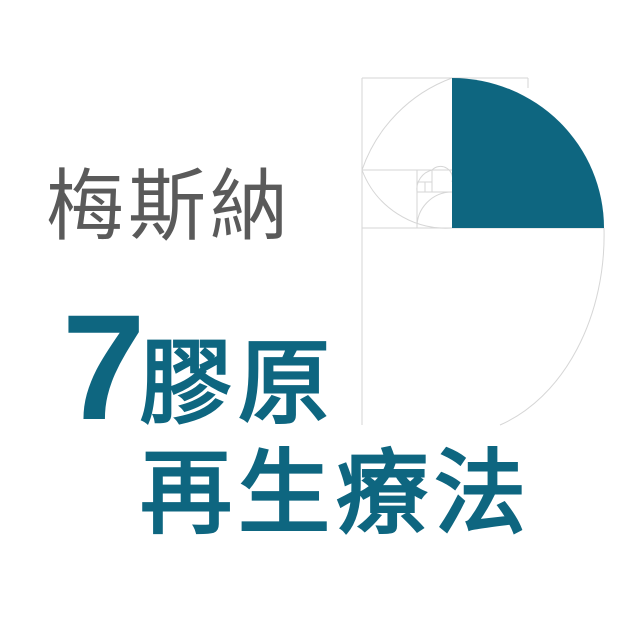  I want to click on tagline-regeneration-therapy: 再生療法, so click(336, 493).